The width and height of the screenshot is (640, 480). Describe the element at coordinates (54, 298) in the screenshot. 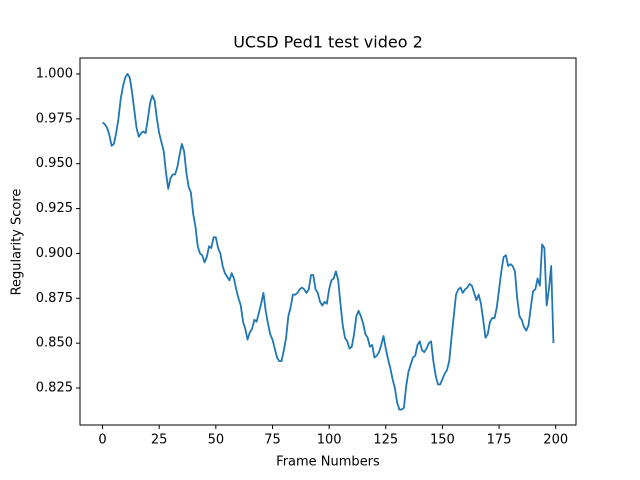

I see `y-tick-label: 0.875` at that location.